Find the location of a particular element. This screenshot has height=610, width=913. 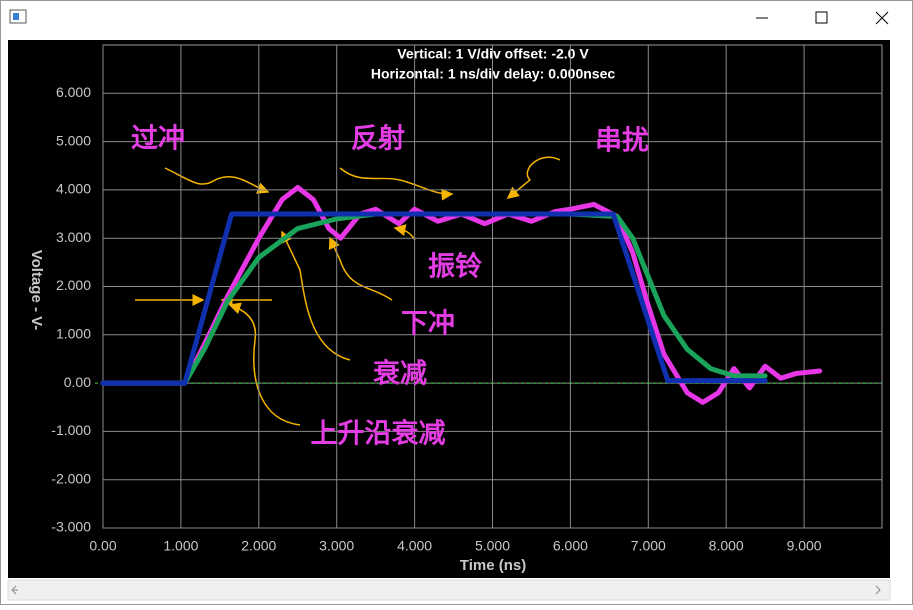

scroll-right is located at coordinates (878, 590).